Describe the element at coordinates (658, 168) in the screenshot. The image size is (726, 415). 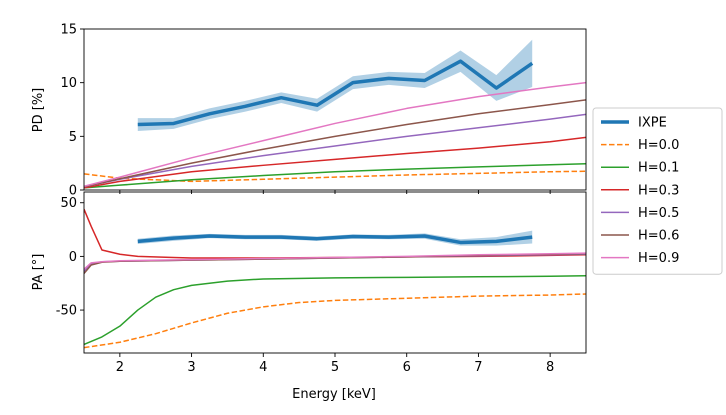
I see `legend-label: H=0.1` at that location.